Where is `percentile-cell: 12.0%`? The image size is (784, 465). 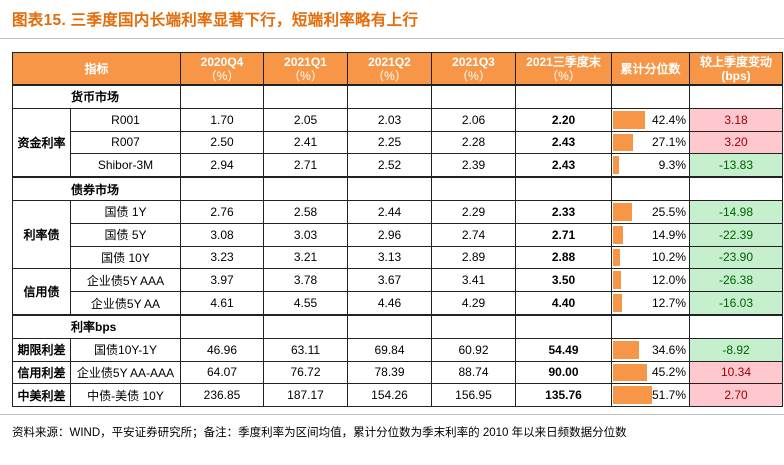 percentile-cell: 12.0% is located at coordinates (651, 280).